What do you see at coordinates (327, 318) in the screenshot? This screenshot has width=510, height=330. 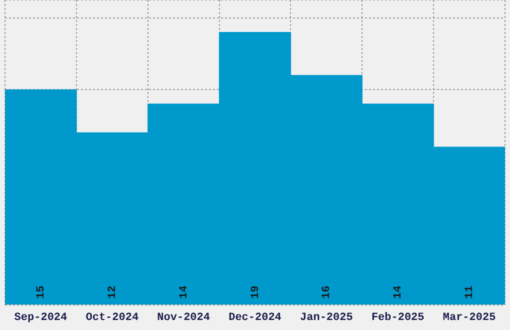 I see `x-tick-label: Jan-2025` at bounding box center [327, 318].